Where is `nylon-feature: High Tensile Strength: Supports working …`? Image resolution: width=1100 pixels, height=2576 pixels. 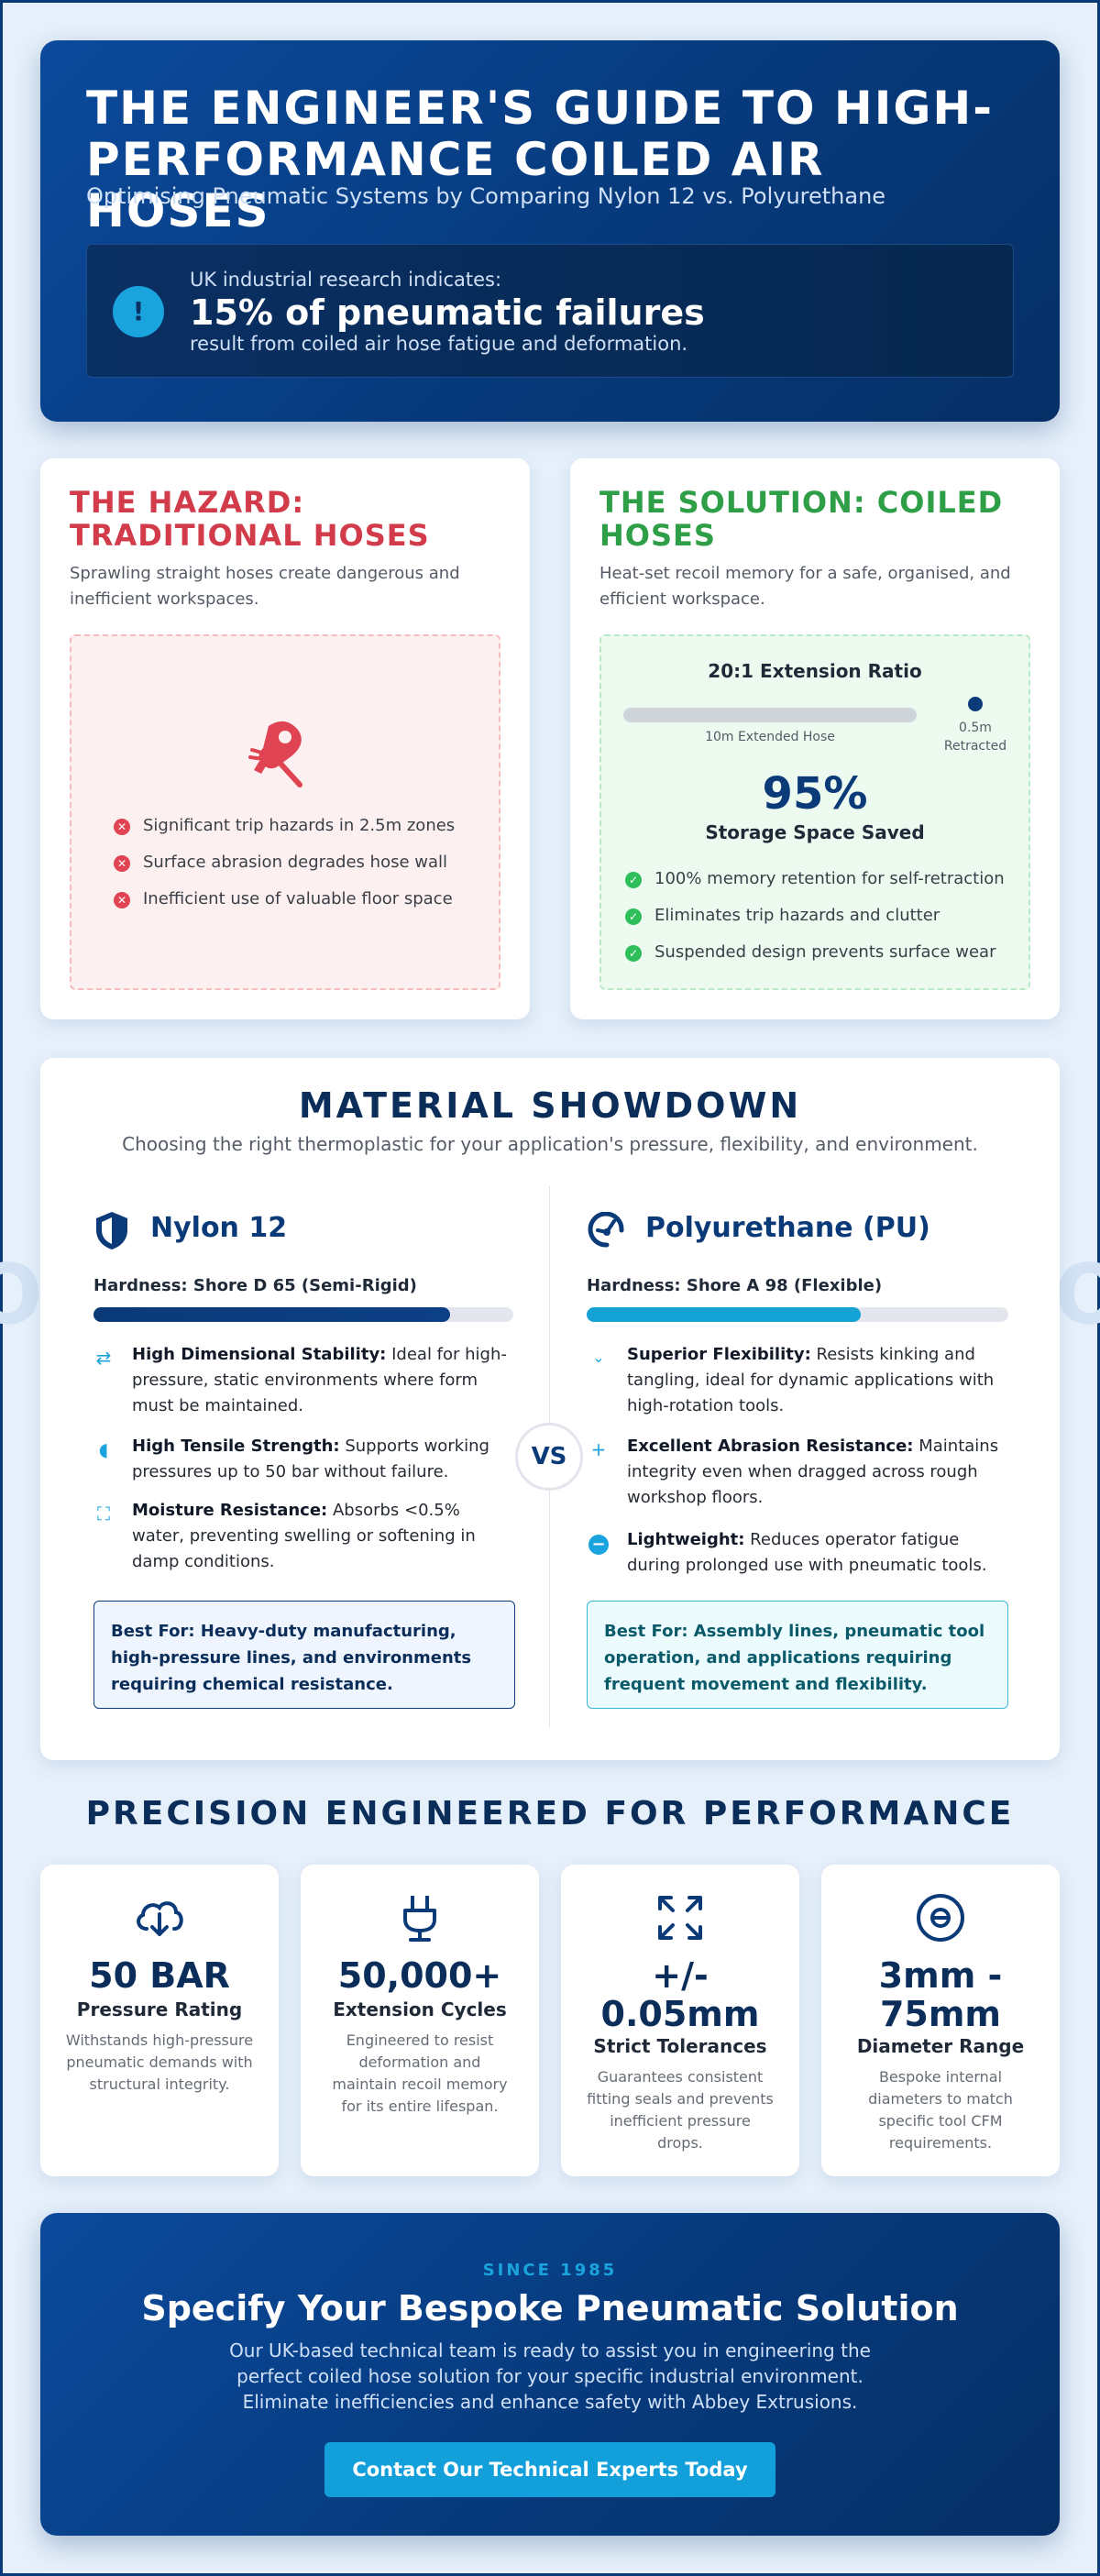
nylon-feature: High Tensile Strength: Supports working … is located at coordinates (311, 1459).